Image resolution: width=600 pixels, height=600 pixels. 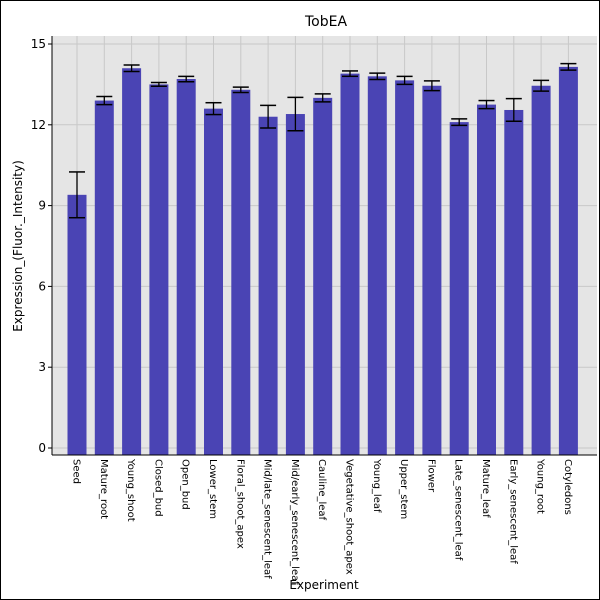 What do you see at coordinates (294, 522) in the screenshot?
I see `x-category-label: Mid/early_senescent_leaf` at bounding box center [294, 522].